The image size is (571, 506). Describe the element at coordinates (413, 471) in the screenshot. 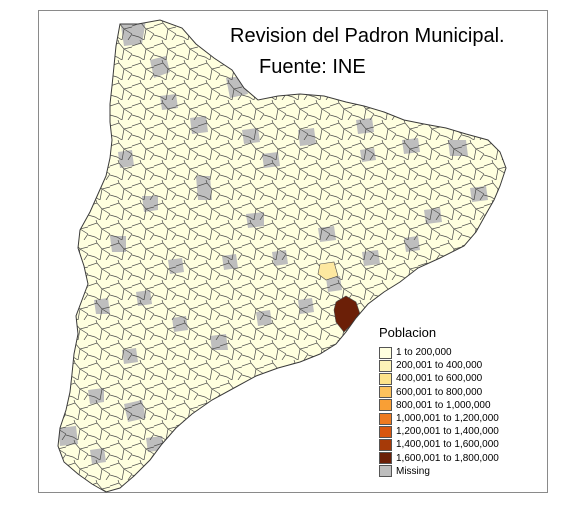

I see `legend-label: Missing` at that location.